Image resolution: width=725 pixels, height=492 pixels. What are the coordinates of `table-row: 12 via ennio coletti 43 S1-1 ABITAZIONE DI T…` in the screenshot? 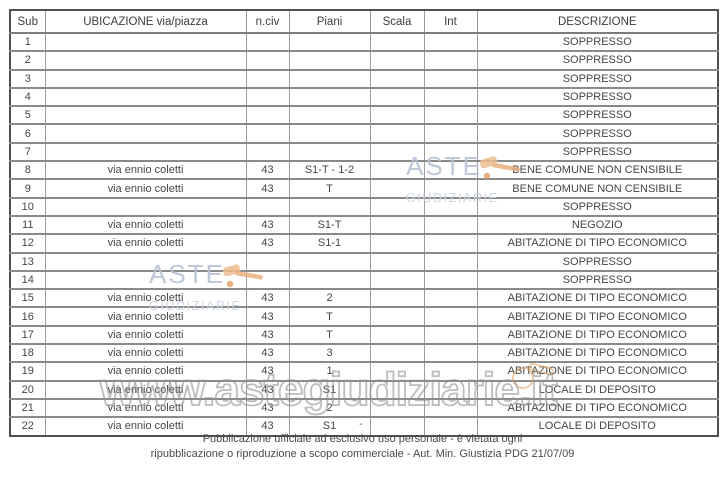 It's located at (364, 243).